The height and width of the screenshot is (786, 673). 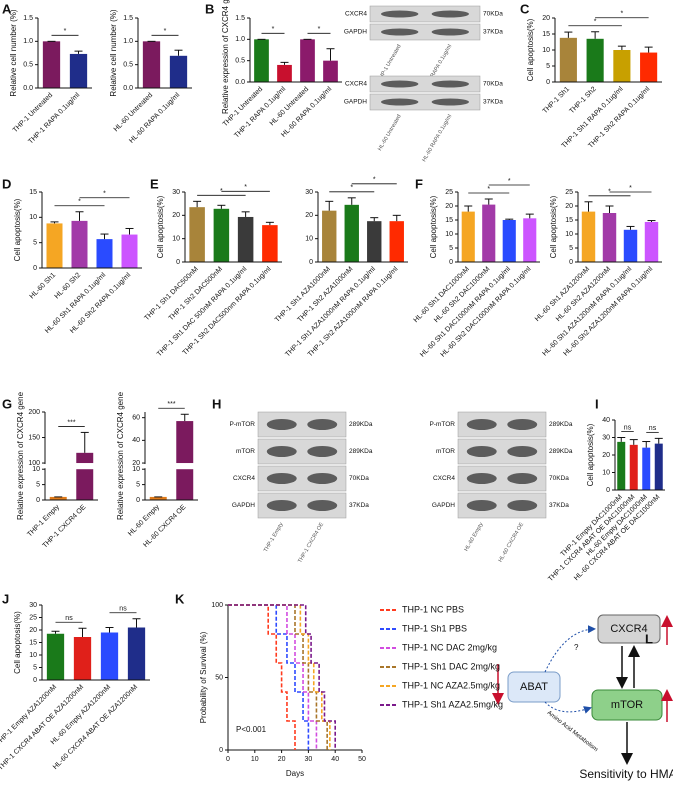 I want to click on legend-label: THP-1 Sh1 AZA2.5mg/kg, so click(x=452, y=704).